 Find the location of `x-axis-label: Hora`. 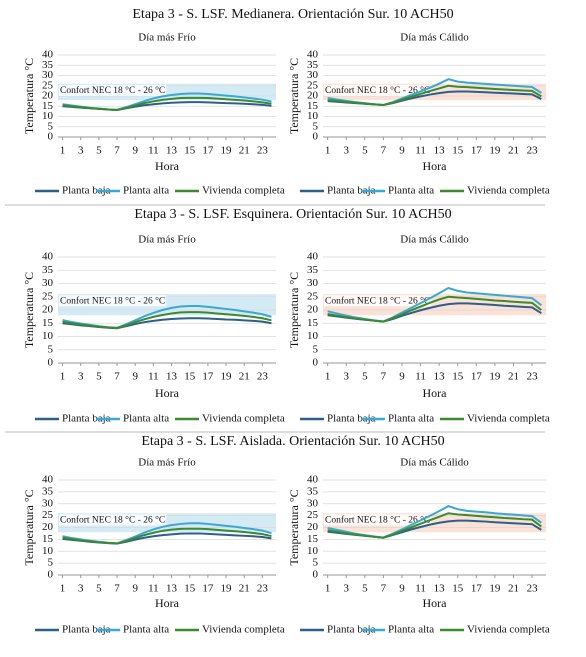

x-axis-label: Hora is located at coordinates (167, 393).